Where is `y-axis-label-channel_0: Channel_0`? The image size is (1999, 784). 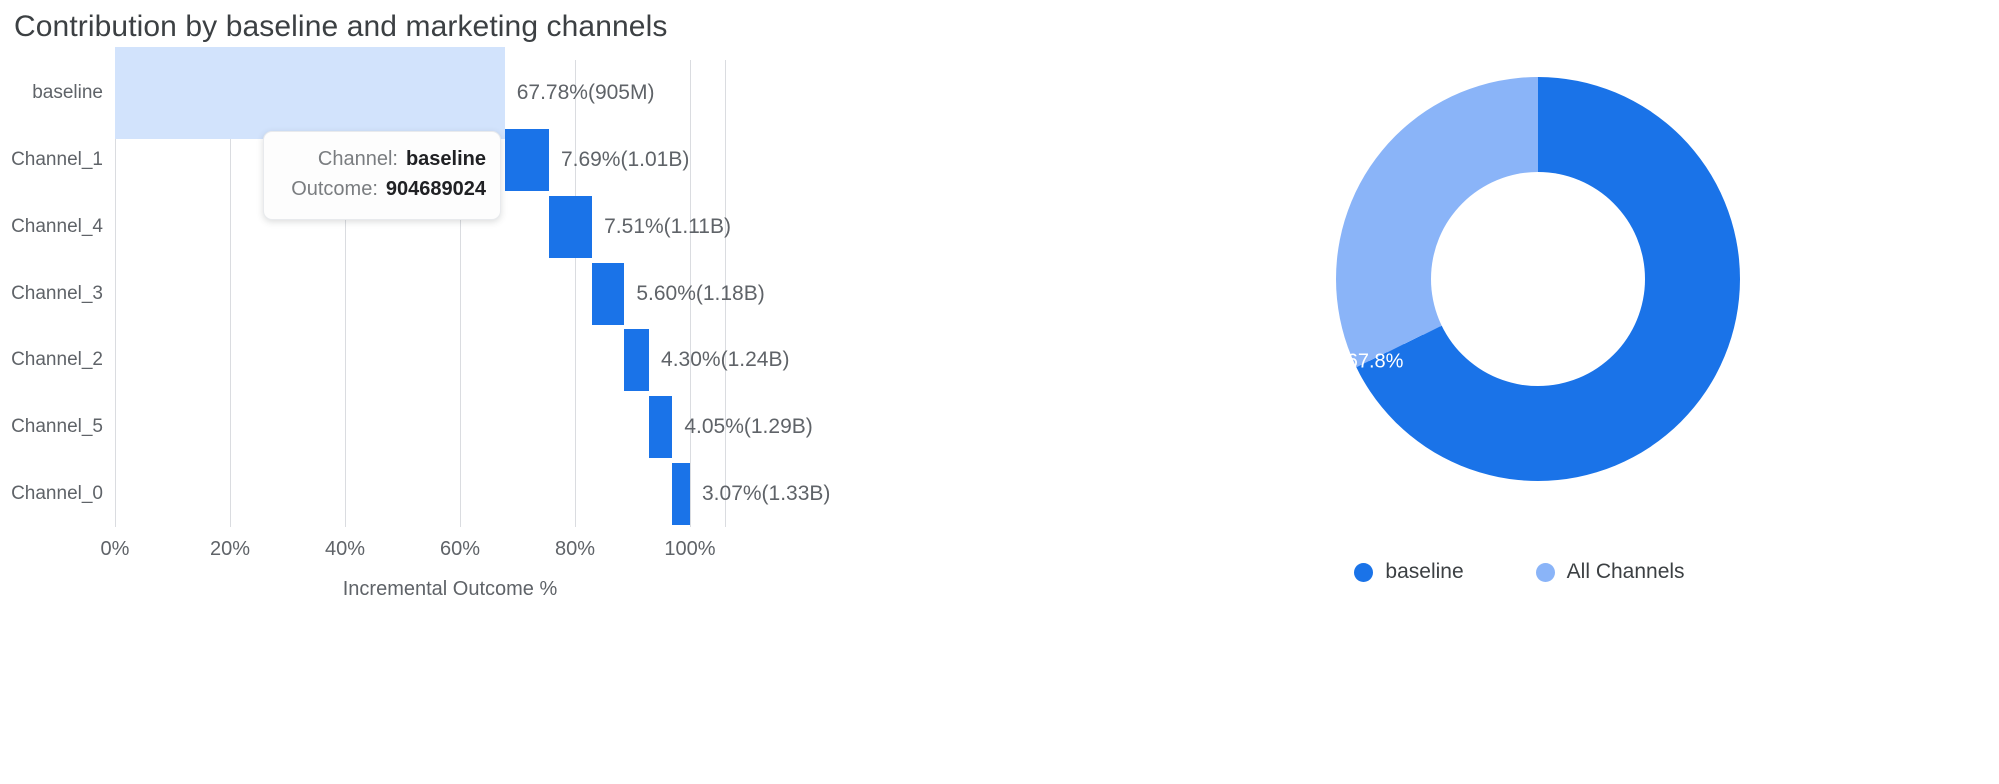
y-axis-label-channel_0: Channel_0 is located at coordinates (57, 493).